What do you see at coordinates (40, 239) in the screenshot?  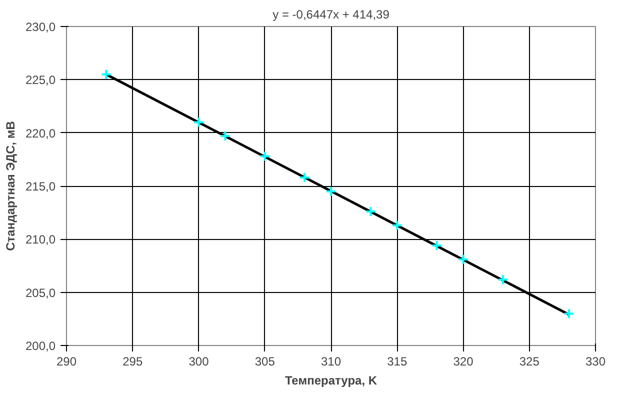 I see `y-tick-label: 210,0` at bounding box center [40, 239].